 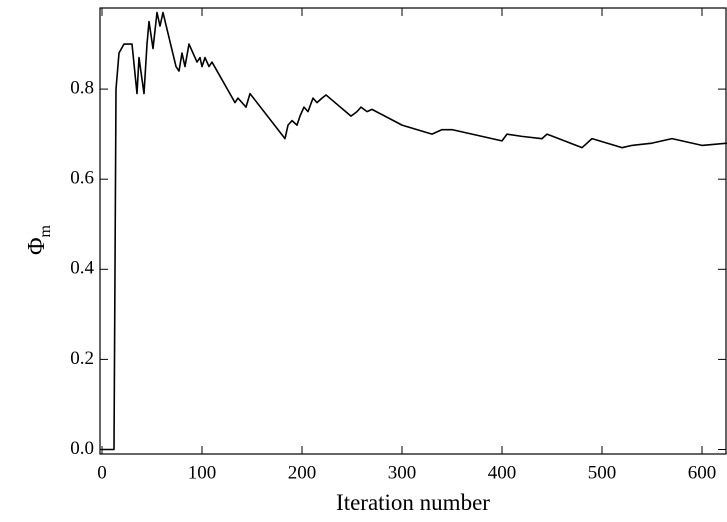 What do you see at coordinates (82, 268) in the screenshot?
I see `y-tick-label: 0.4` at bounding box center [82, 268].